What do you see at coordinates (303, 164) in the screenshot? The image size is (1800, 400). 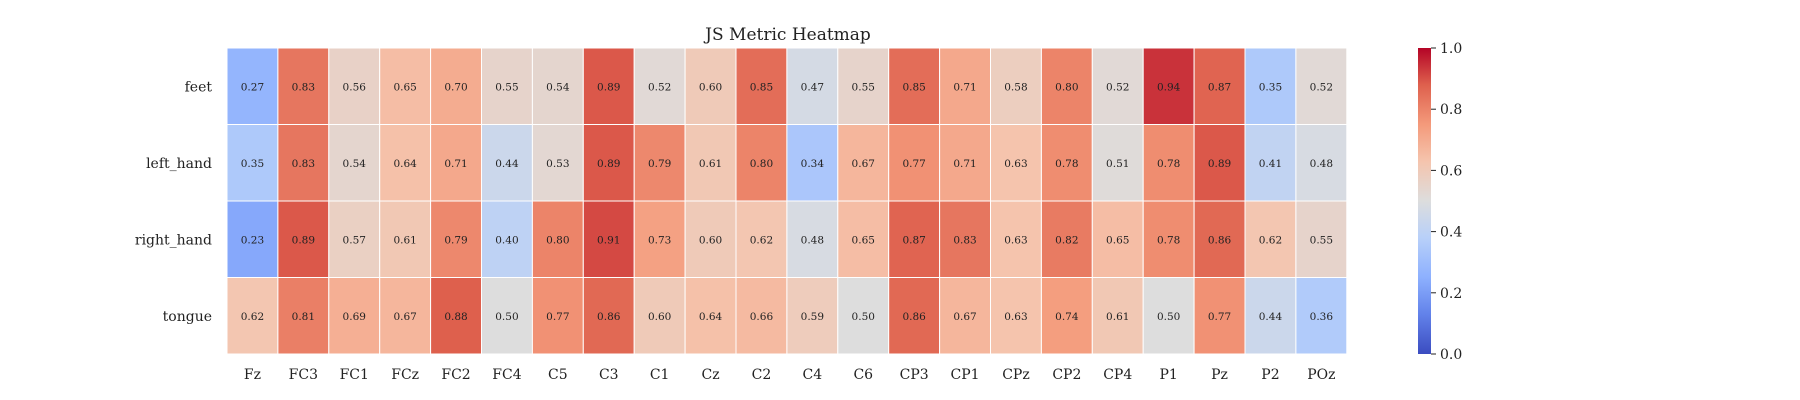 I see `cell-value-label: 0.83` at bounding box center [303, 164].